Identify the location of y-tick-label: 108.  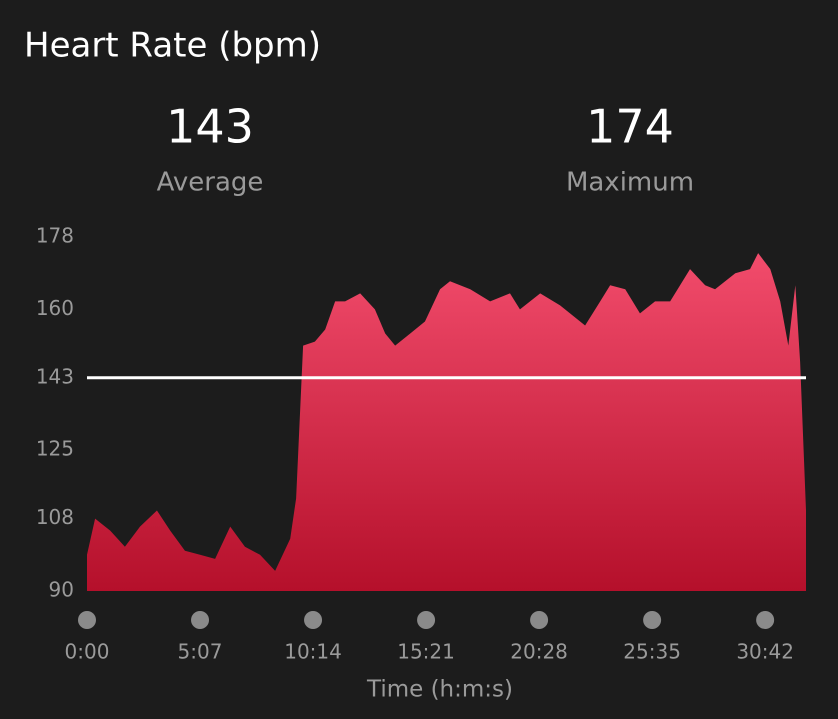
(55, 517).